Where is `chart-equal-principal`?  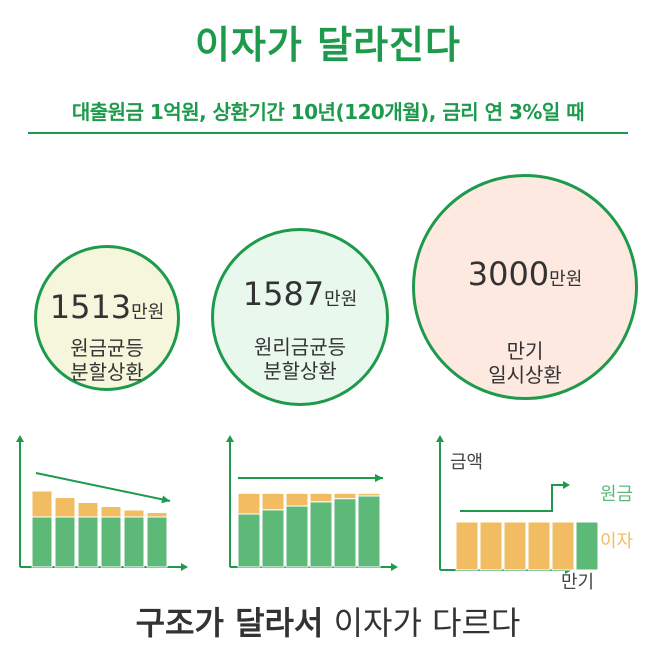 chart-equal-principal is located at coordinates (102, 503).